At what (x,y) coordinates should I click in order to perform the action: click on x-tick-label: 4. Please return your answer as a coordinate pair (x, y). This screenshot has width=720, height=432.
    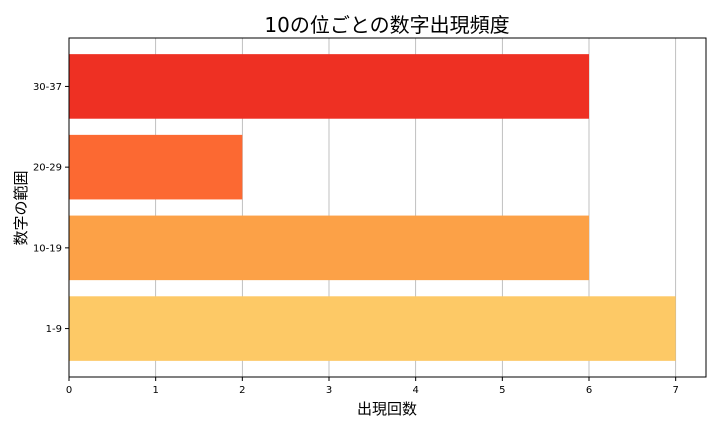
    Looking at the image, I should click on (415, 390).